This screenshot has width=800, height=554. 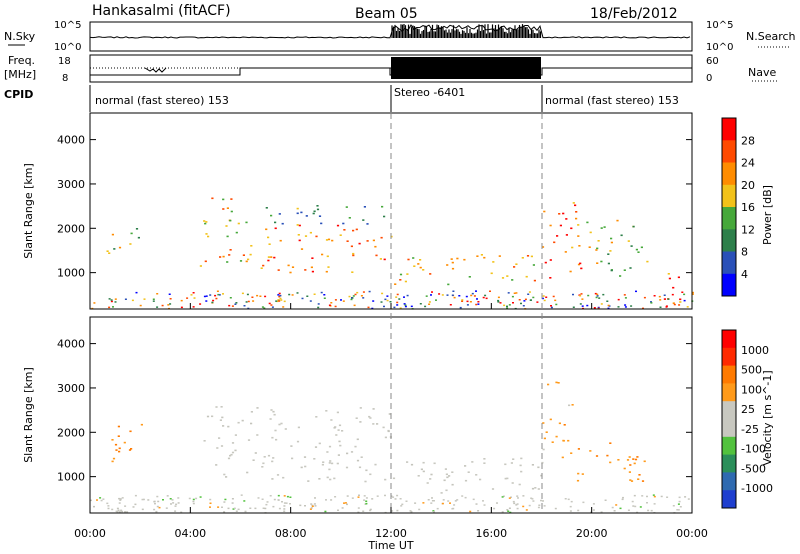 What do you see at coordinates (612, 100) in the screenshot?
I see `cpid-segment-3: normal (fast stereo) 153` at bounding box center [612, 100].